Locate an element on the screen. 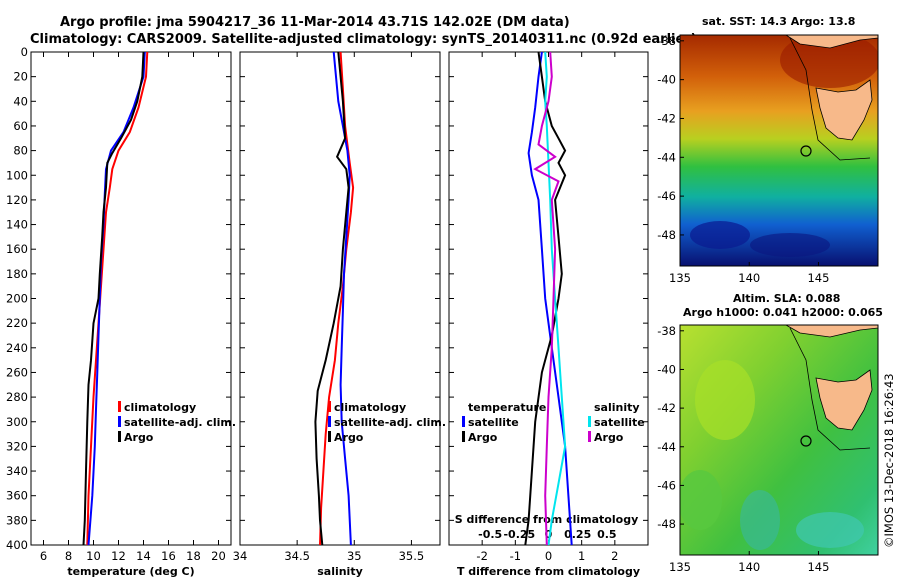 Image resolution: width=900 pixels, height=580 pixels. y-tick-label: 220 is located at coordinates (17, 323).